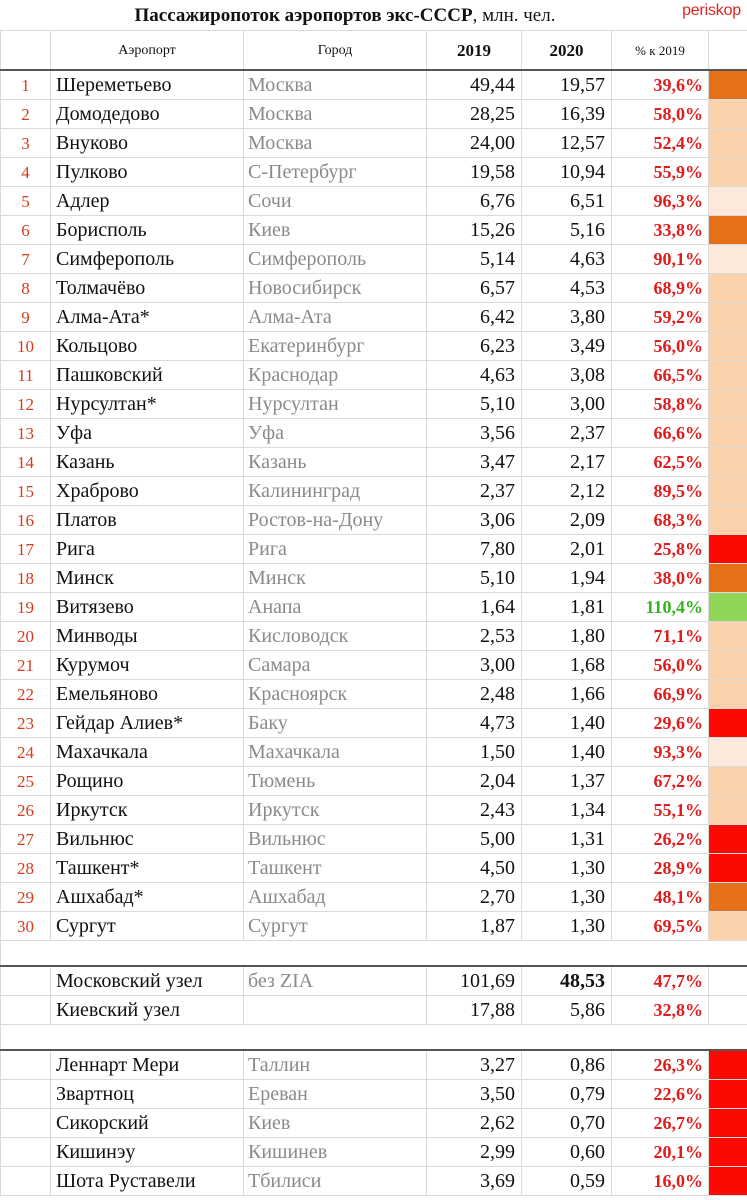 The image size is (747, 1200). Describe the element at coordinates (566, 375) in the screenshot. I see `value-2020: 3,08` at that location.